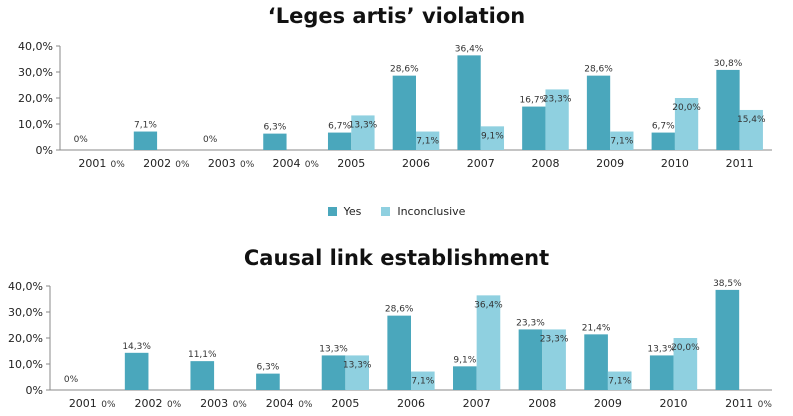 This screenshot has width=793, height=416. I want to click on data-label-yes-2011: 38,5%, so click(727, 284).